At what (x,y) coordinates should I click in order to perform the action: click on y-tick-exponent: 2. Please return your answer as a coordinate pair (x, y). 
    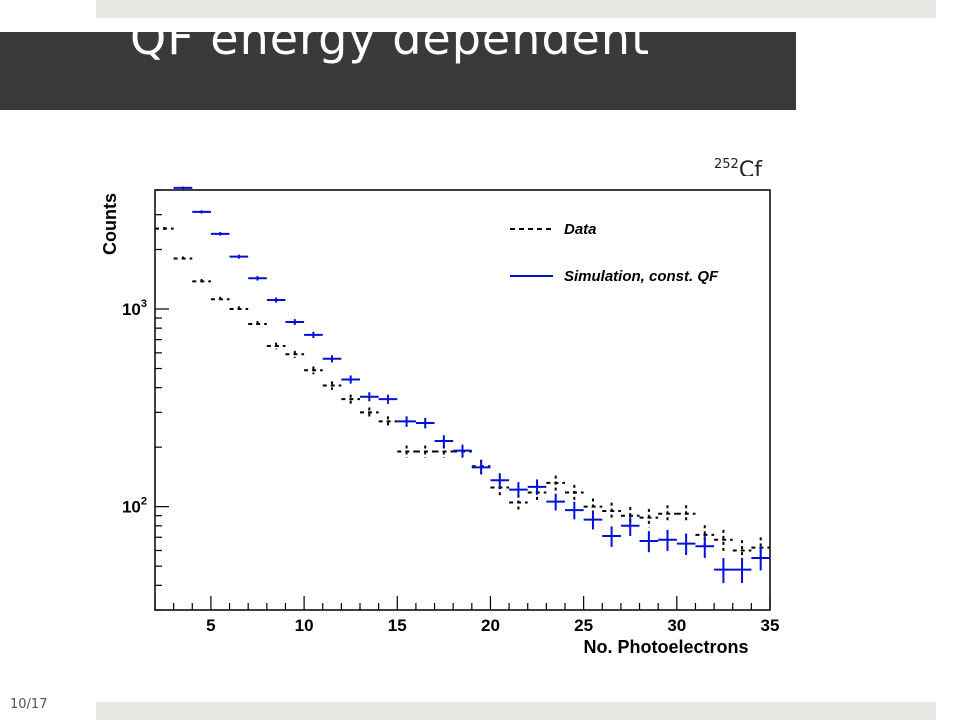
    Looking at the image, I should click on (144, 502).